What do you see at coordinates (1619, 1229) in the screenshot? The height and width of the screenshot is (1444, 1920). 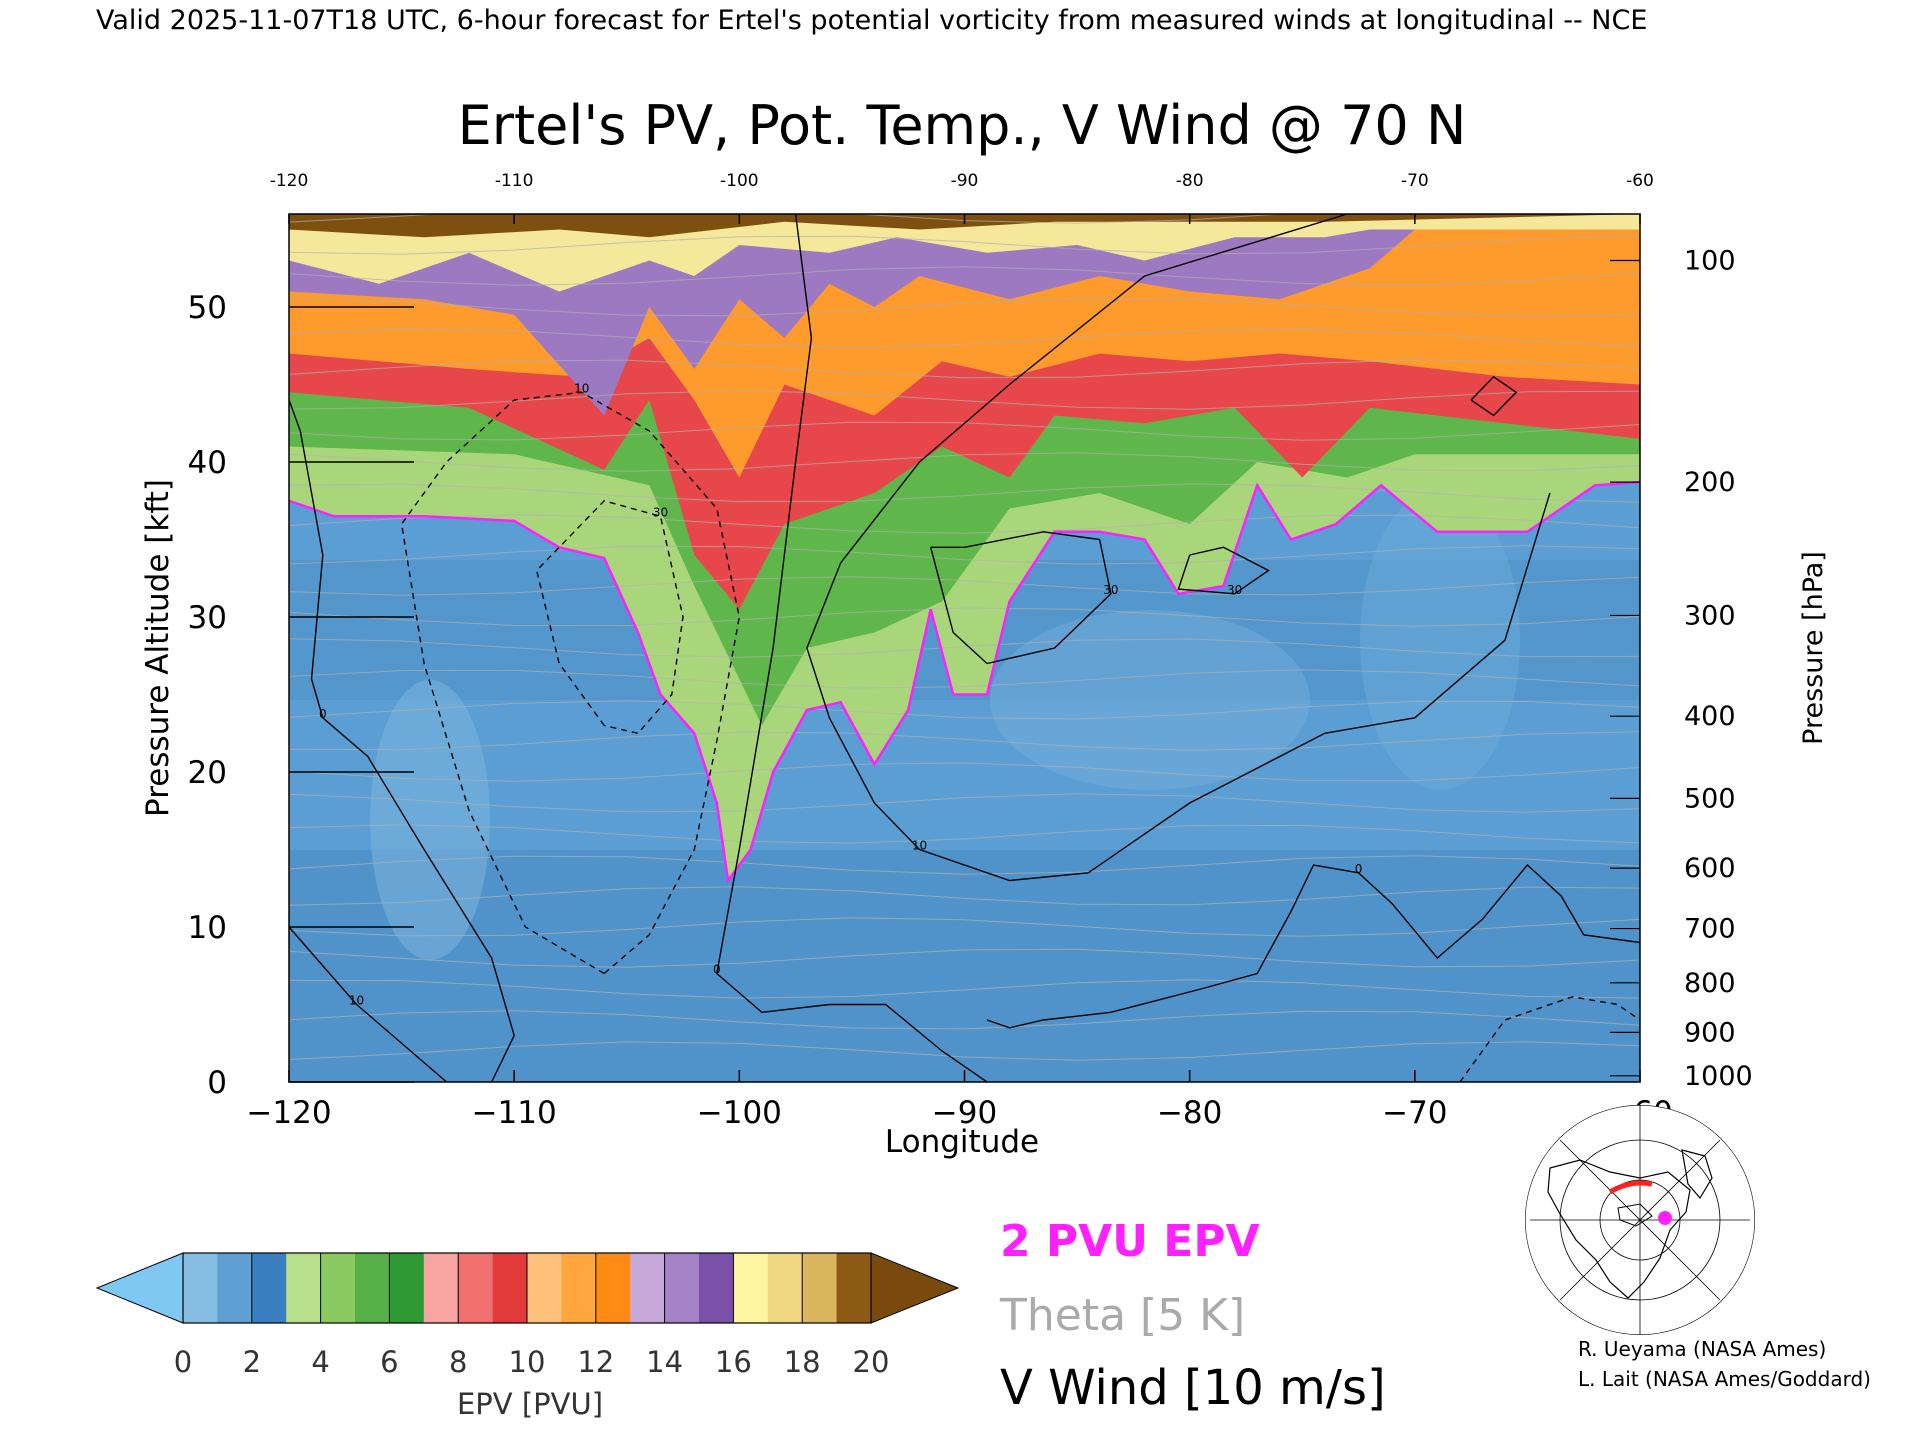 I see `globe-north-america` at bounding box center [1619, 1229].